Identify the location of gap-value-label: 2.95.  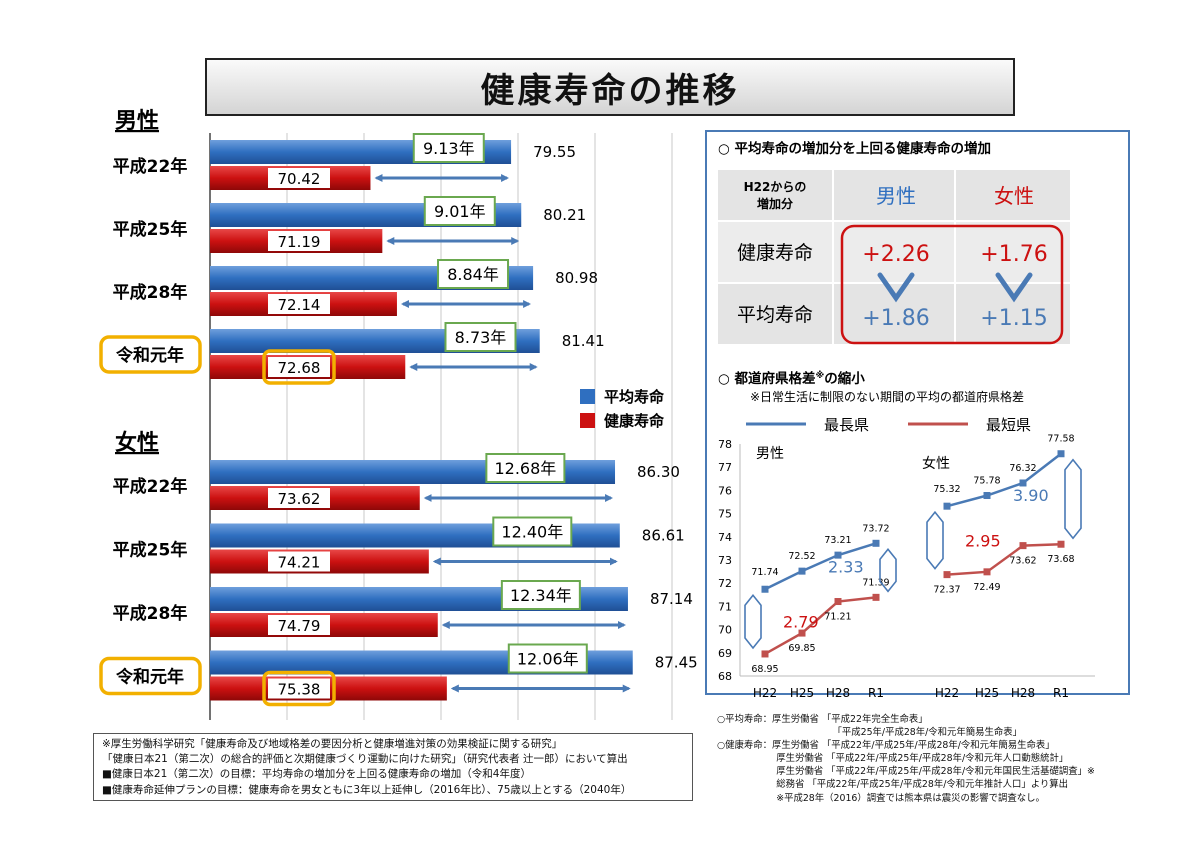
(983, 540).